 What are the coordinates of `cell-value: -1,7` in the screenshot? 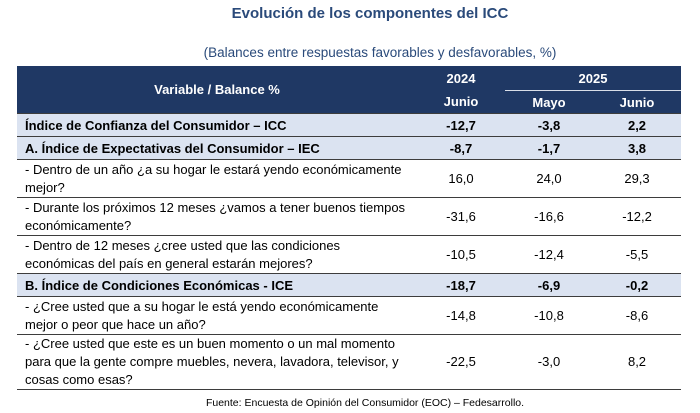 It's located at (549, 148).